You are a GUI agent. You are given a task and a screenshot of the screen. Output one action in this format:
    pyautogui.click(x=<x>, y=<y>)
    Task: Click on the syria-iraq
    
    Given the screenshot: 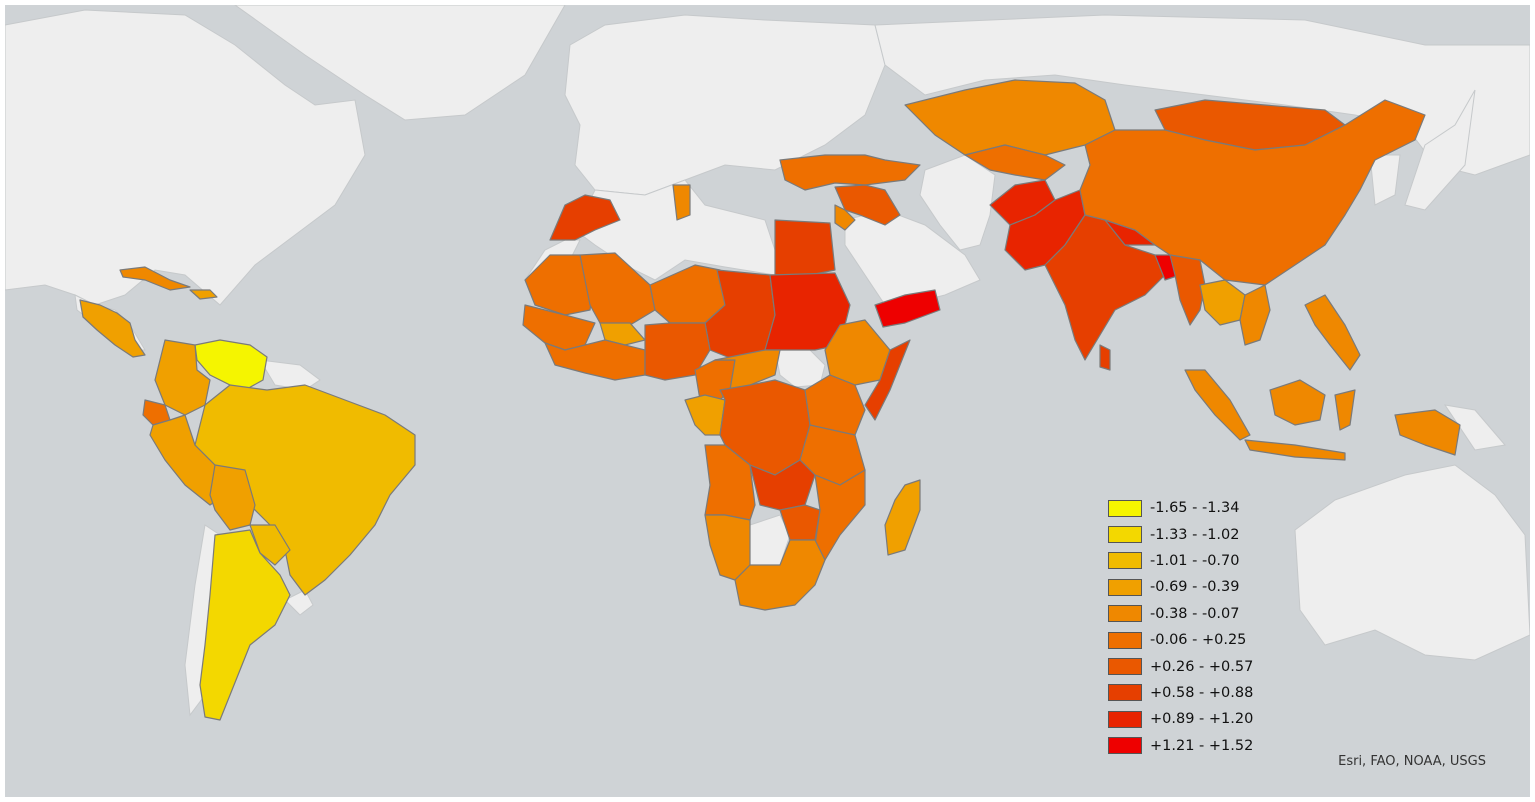 What is the action you would take?
    pyautogui.click(x=867, y=205)
    